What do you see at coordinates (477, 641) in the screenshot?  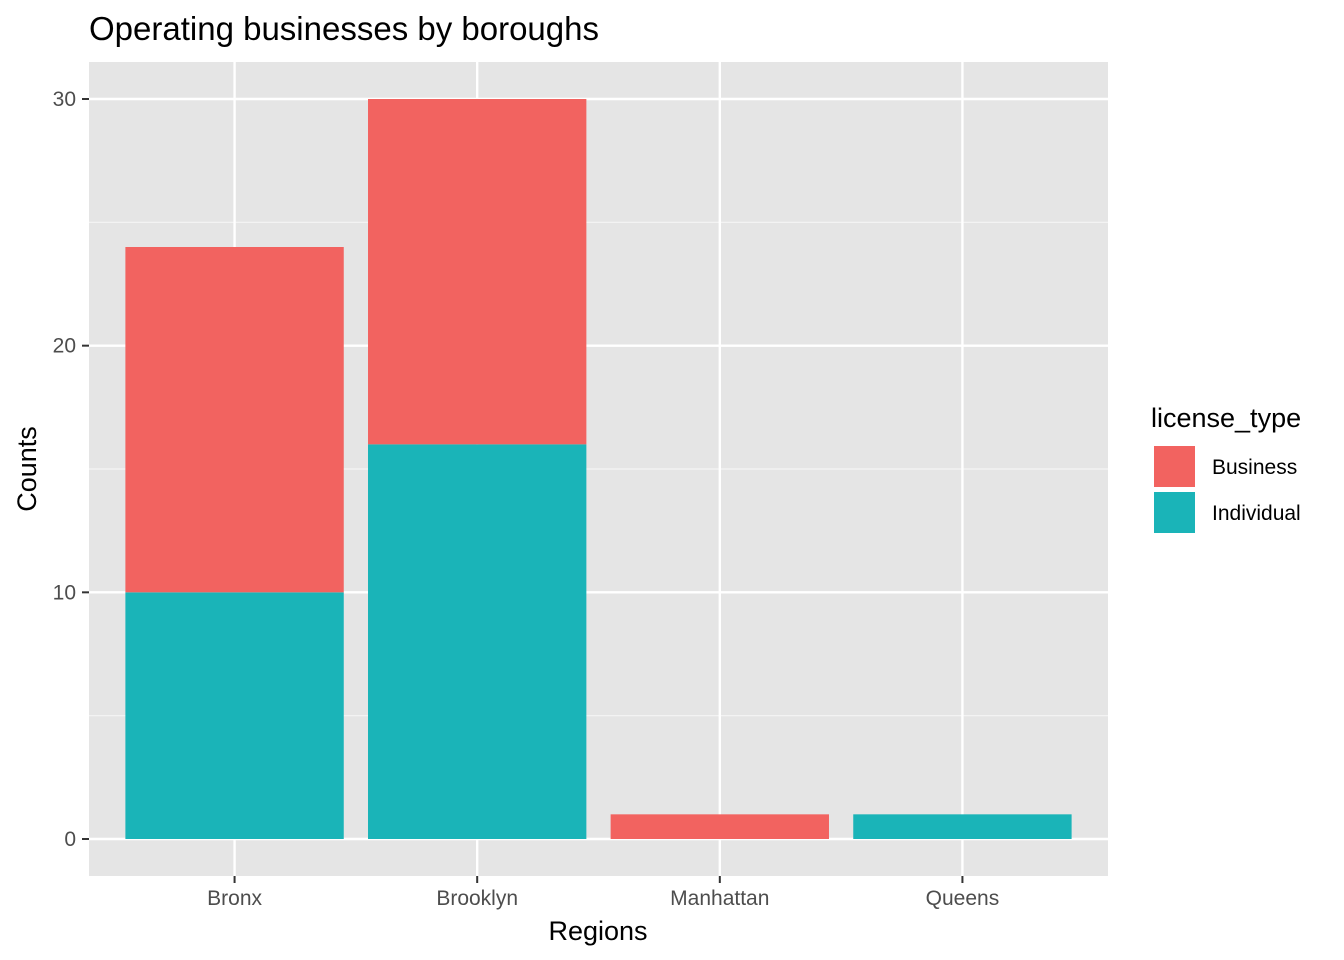 I see `bar-individual-brooklyn` at bounding box center [477, 641].